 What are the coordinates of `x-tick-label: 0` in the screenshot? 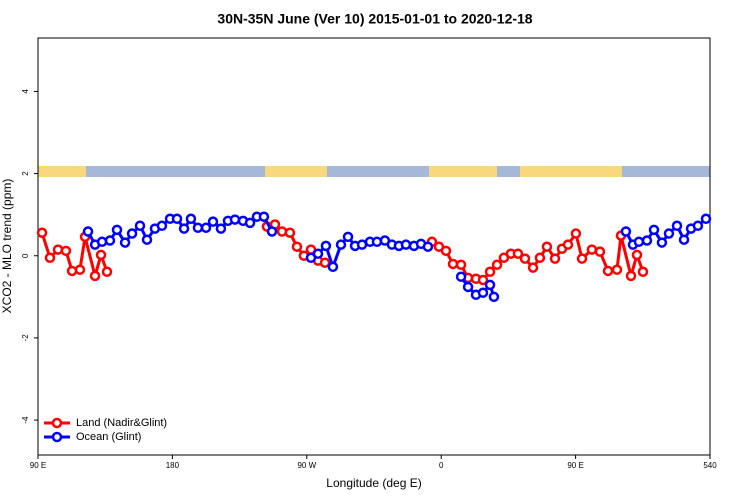 It's located at (441, 465).